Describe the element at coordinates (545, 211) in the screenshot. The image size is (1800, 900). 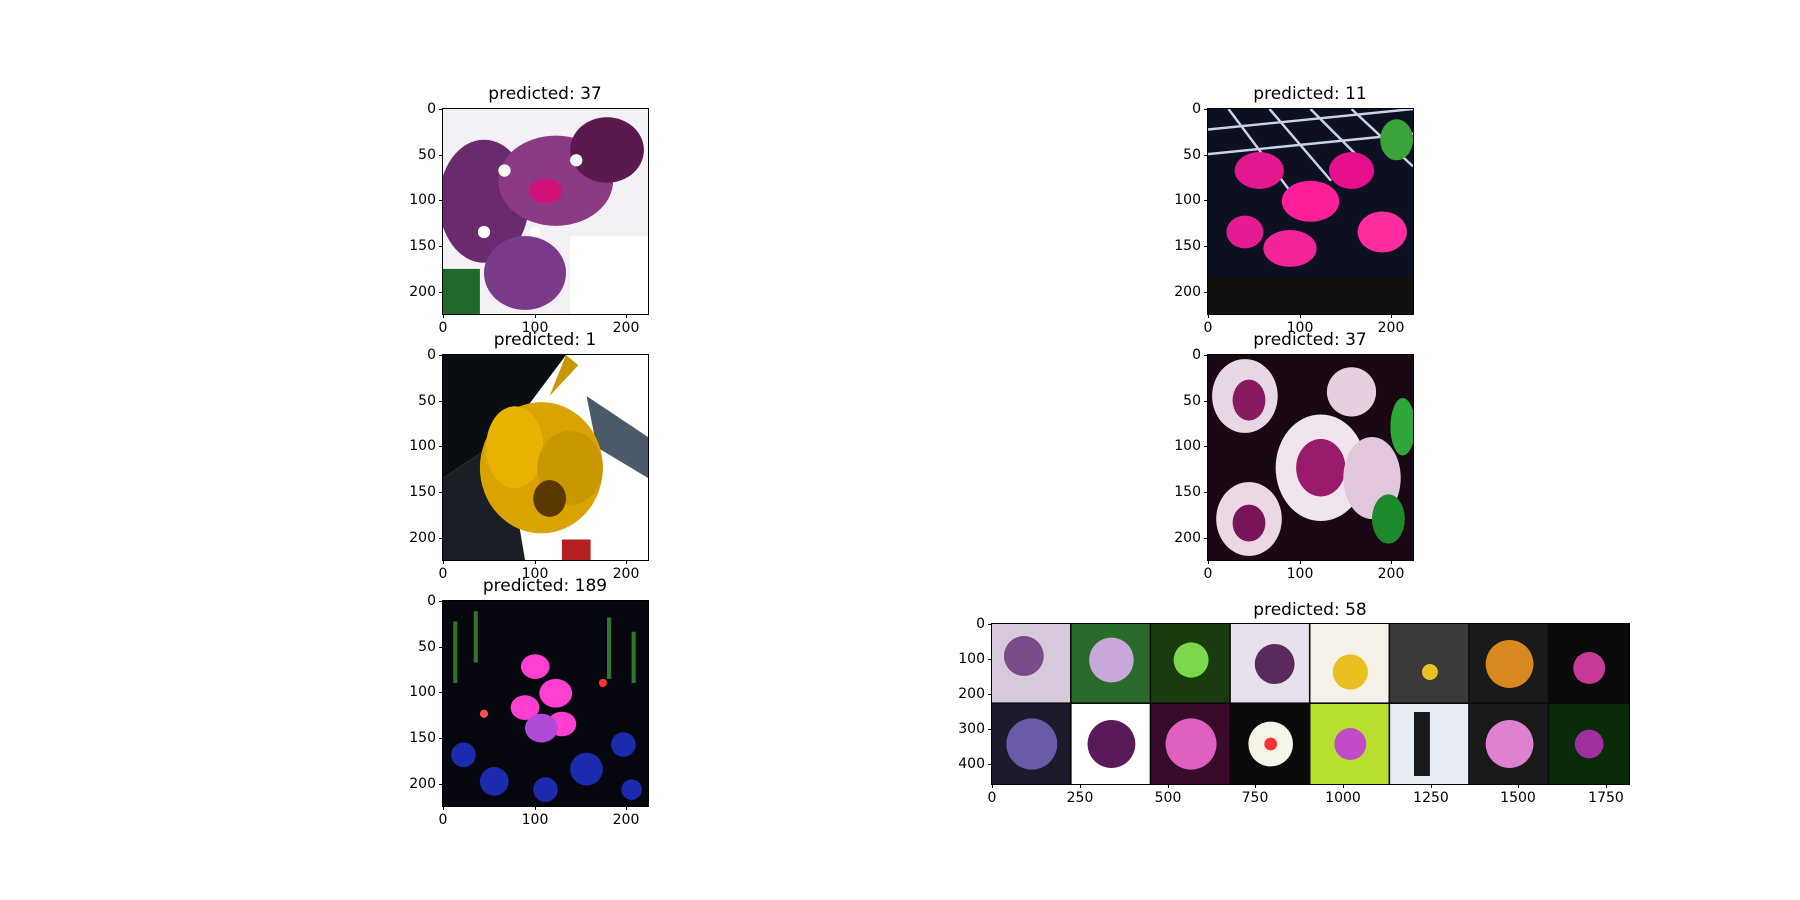
I see `purple-spotted-orchid-image` at that location.